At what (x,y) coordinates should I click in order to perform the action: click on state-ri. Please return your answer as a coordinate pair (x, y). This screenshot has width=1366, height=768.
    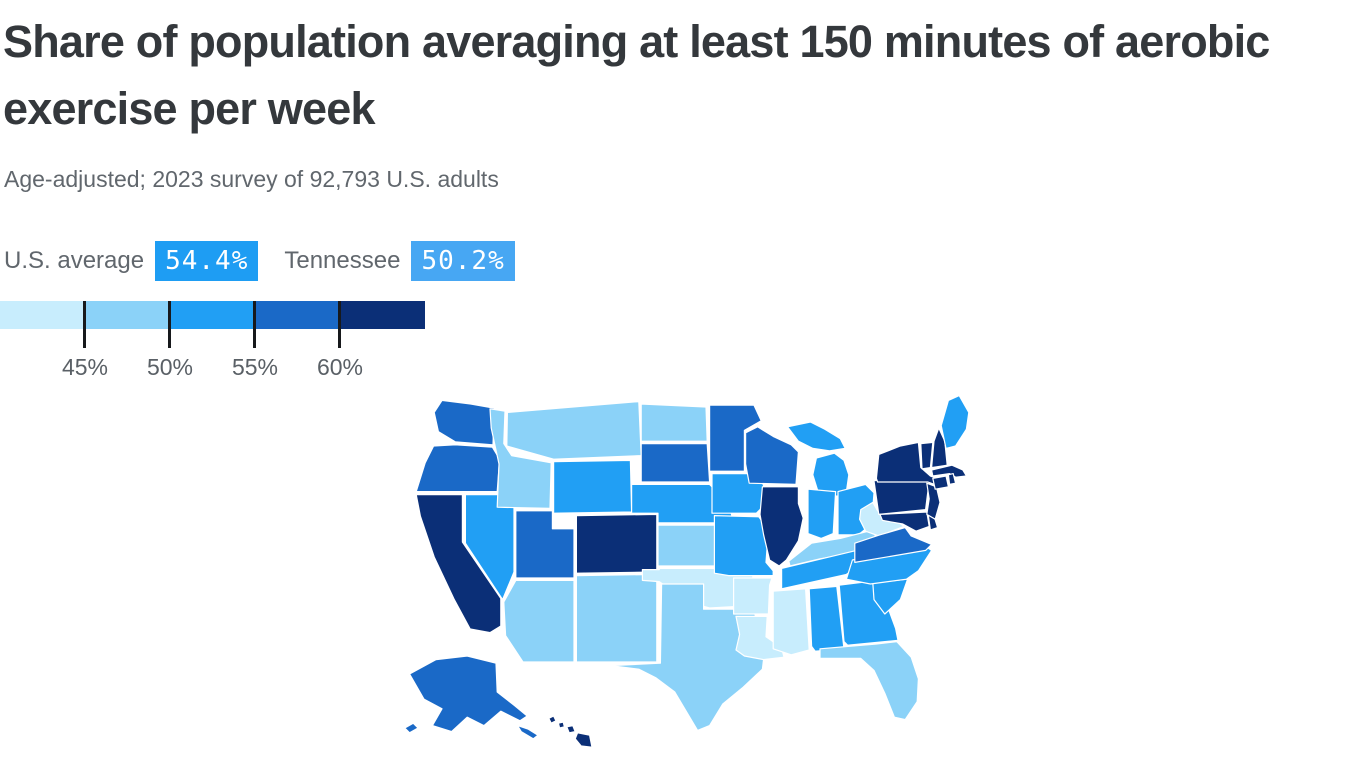
    Looking at the image, I should click on (952, 479).